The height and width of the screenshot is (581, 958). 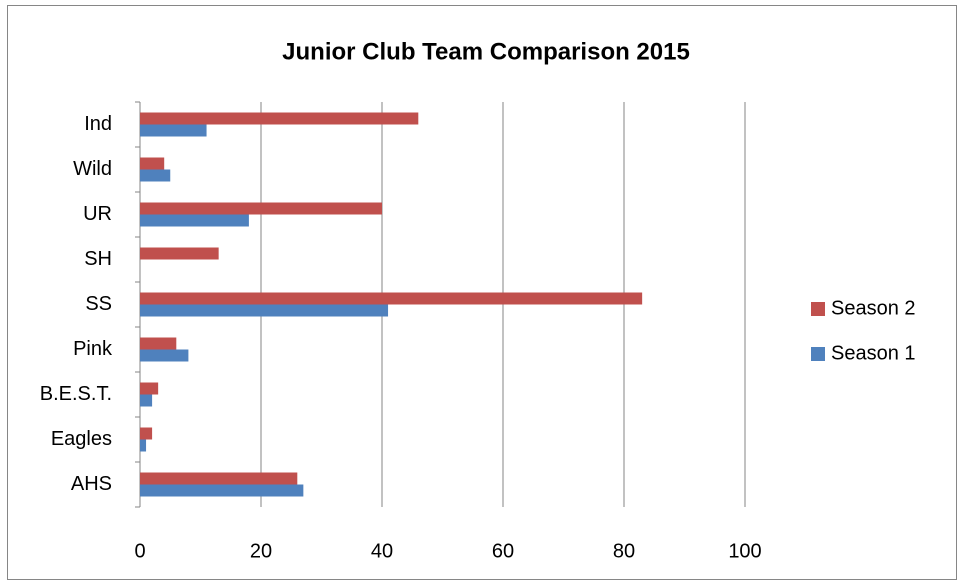 I want to click on y-tick-label: SH, so click(x=98, y=259).